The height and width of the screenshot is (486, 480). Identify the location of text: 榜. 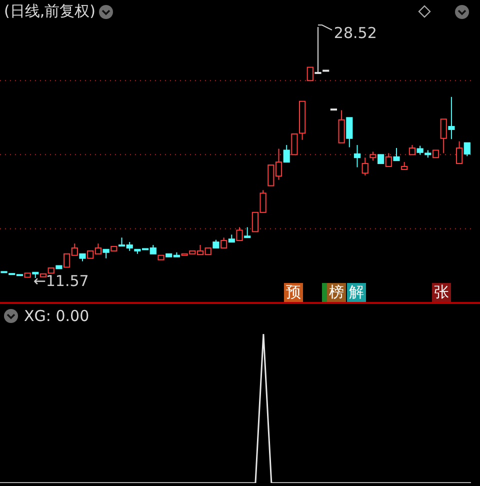
(336, 292).